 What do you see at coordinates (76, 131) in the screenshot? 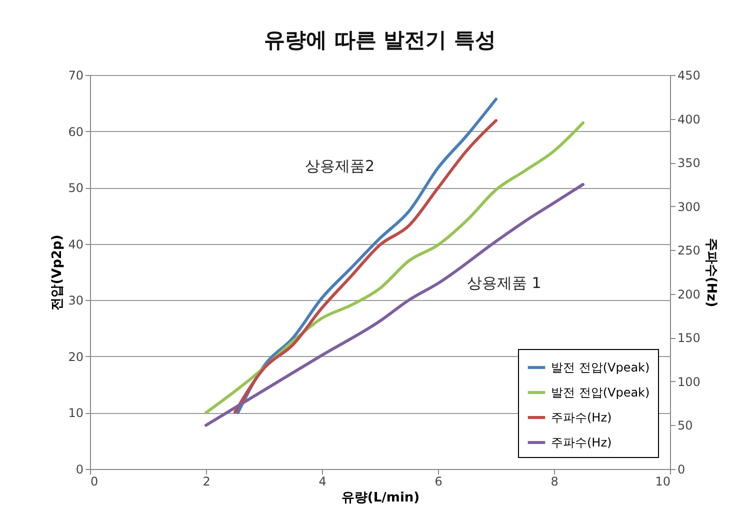
I see `y-tick-label: 60` at bounding box center [76, 131].